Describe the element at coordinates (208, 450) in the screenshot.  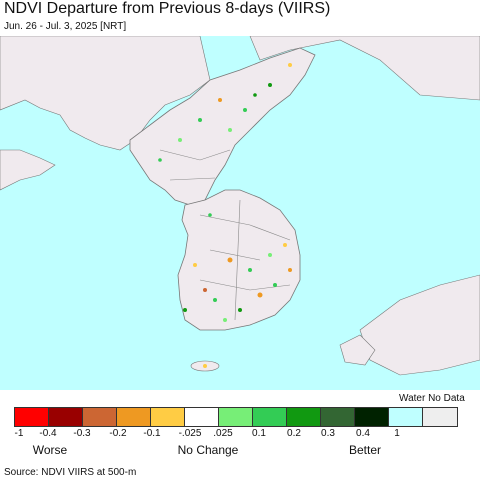
I see `legend-category-no-change: No Change` at that location.